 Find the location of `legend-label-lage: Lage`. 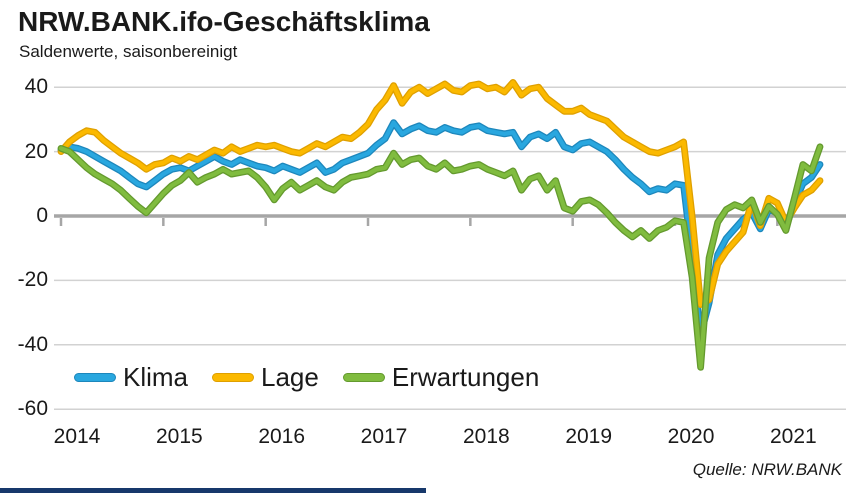

legend-label-lage: Lage is located at coordinates (290, 377).